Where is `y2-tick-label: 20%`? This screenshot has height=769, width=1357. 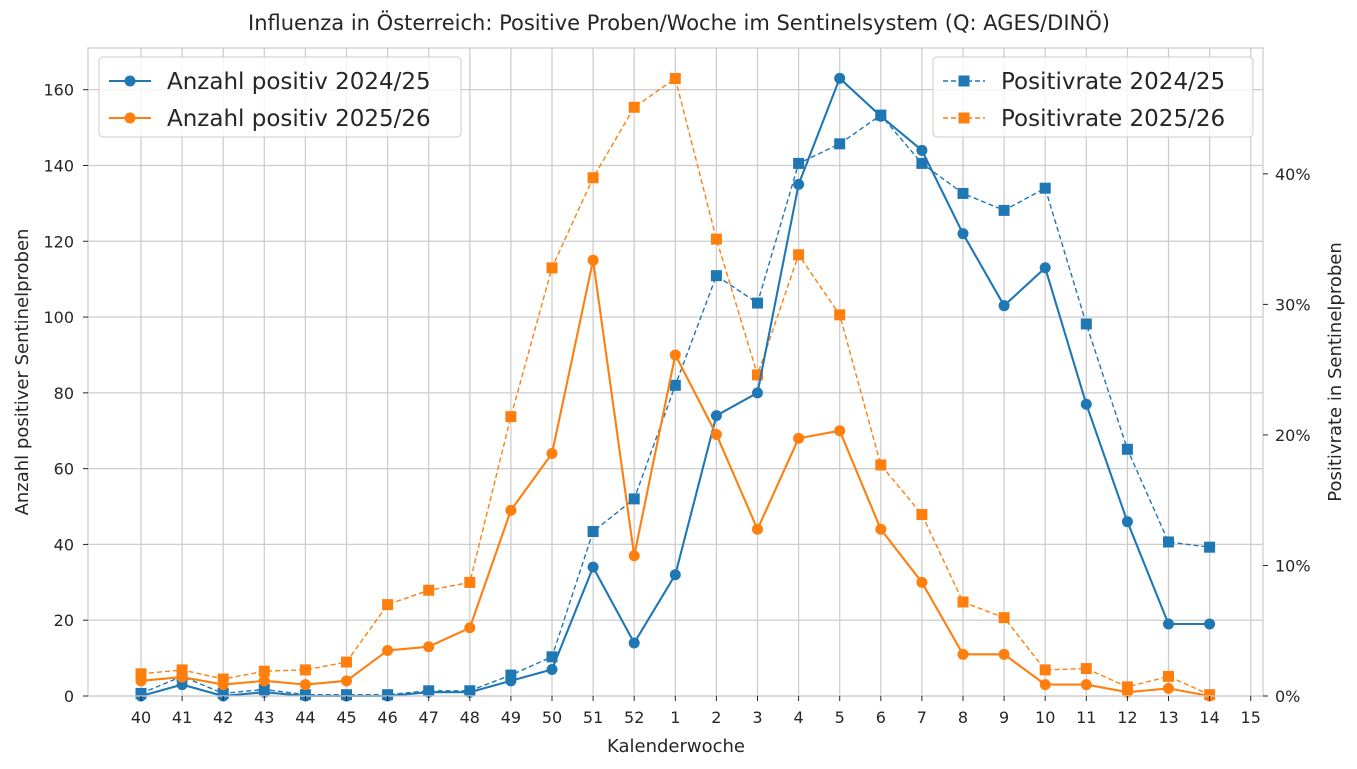
y2-tick-label: 20% is located at coordinates (1293, 435).